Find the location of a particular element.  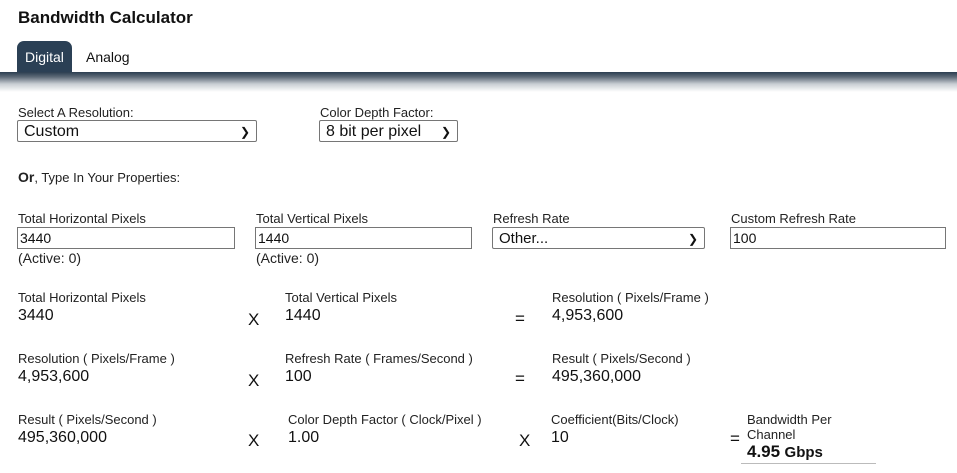

calc-value: 4,953,600 is located at coordinates (54, 376).